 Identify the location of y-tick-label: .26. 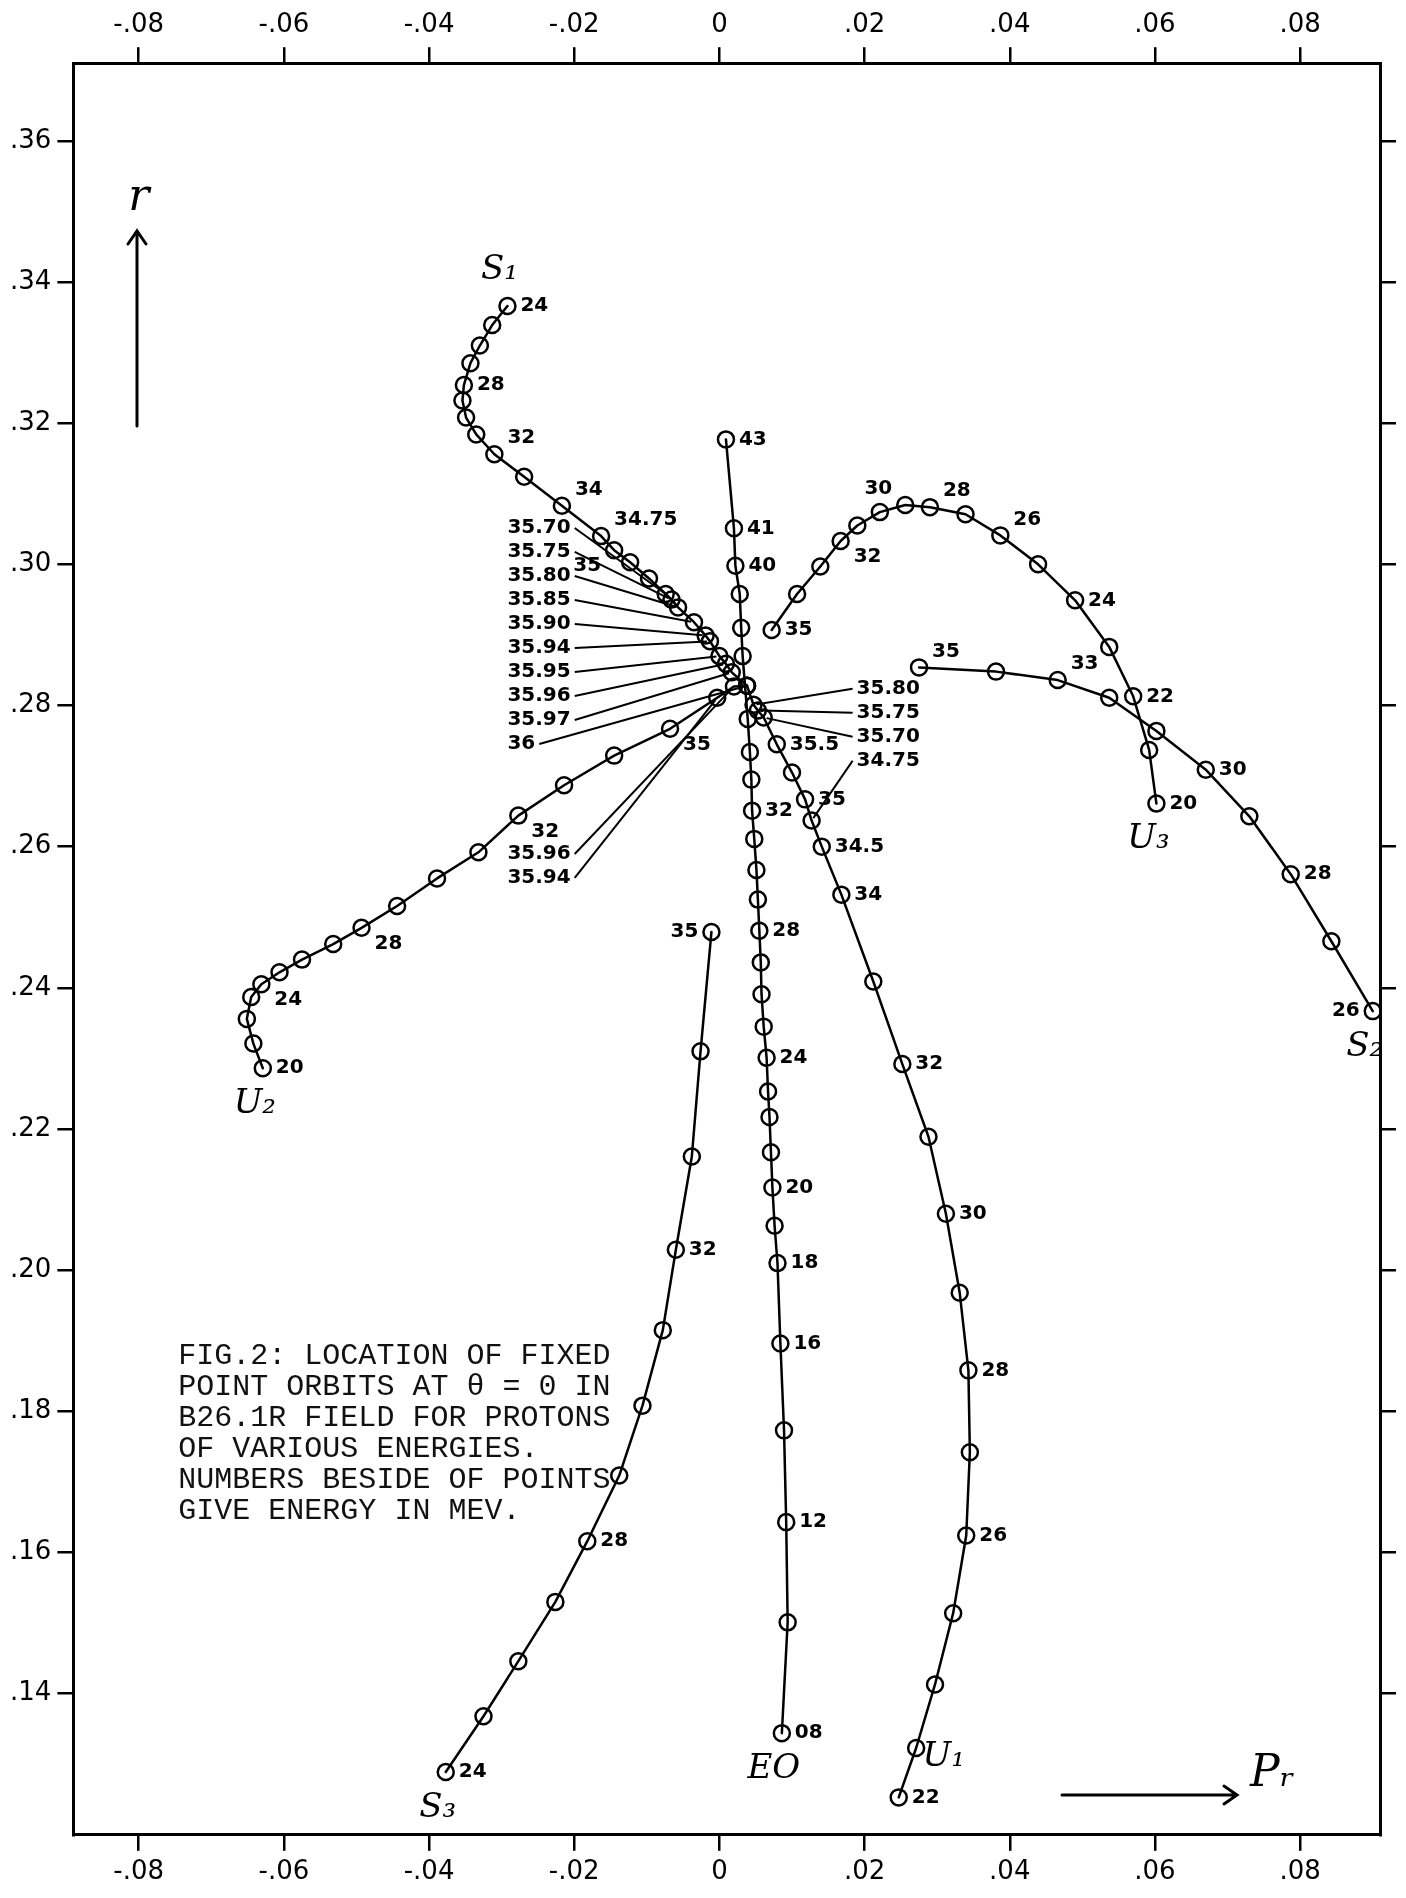
(30, 844).